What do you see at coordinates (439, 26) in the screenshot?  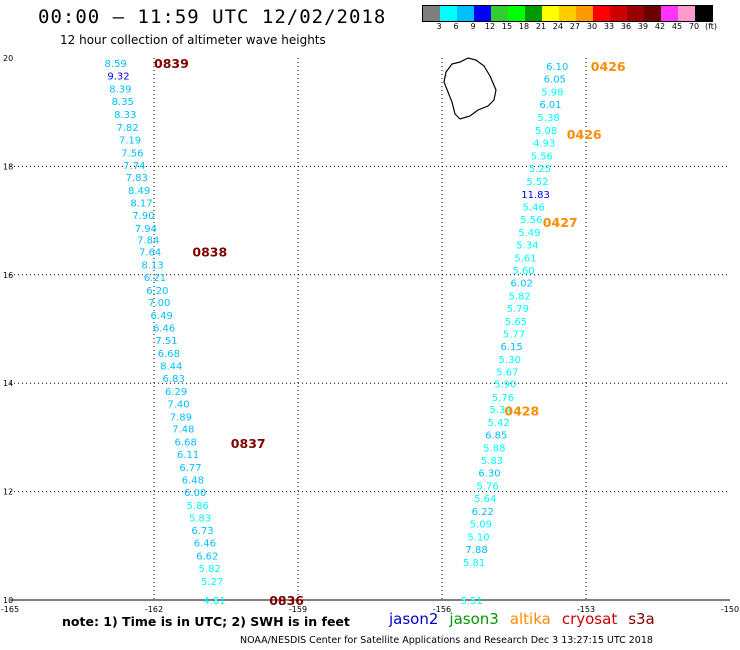 I see `colorbar-label: 3` at bounding box center [439, 26].